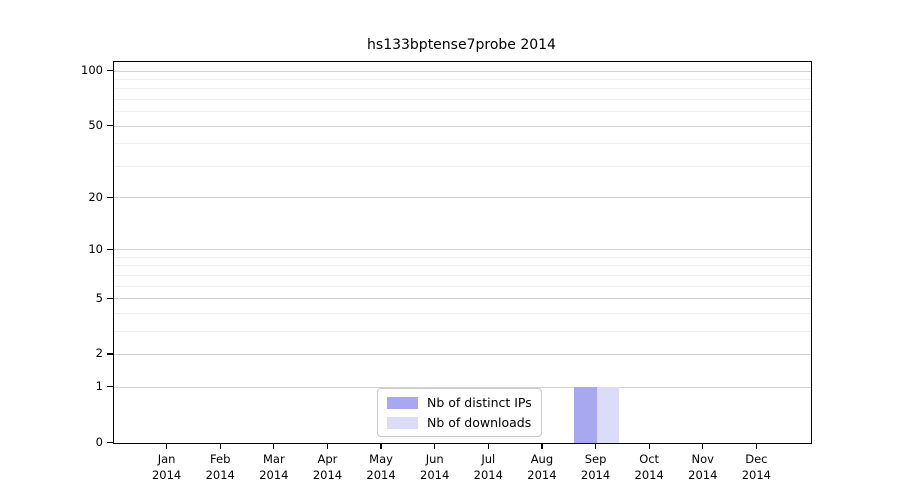 Image resolution: width=900 pixels, height=500 pixels. I want to click on legend-item: Nb of downloads, so click(459, 422).